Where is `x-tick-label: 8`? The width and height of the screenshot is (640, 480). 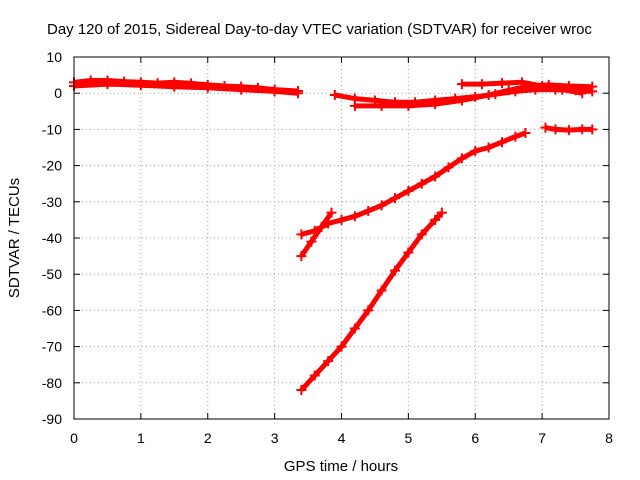
x-tick-label: 8 is located at coordinates (609, 438).